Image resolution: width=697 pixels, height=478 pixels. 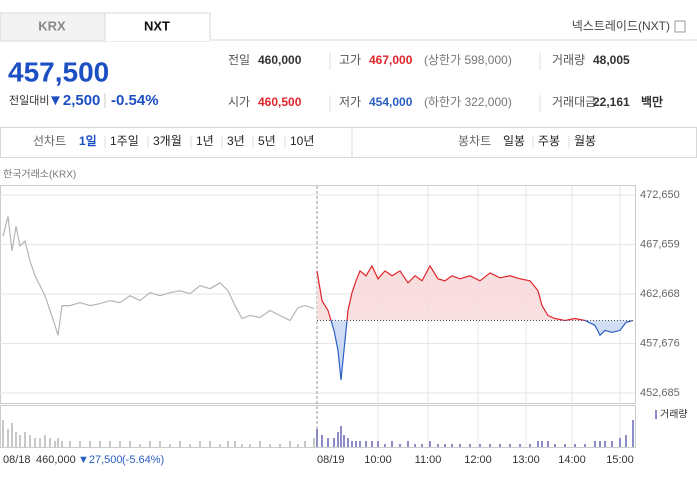 What do you see at coordinates (378, 460) in the screenshot?
I see `x-tick-label: 10:00` at bounding box center [378, 460].